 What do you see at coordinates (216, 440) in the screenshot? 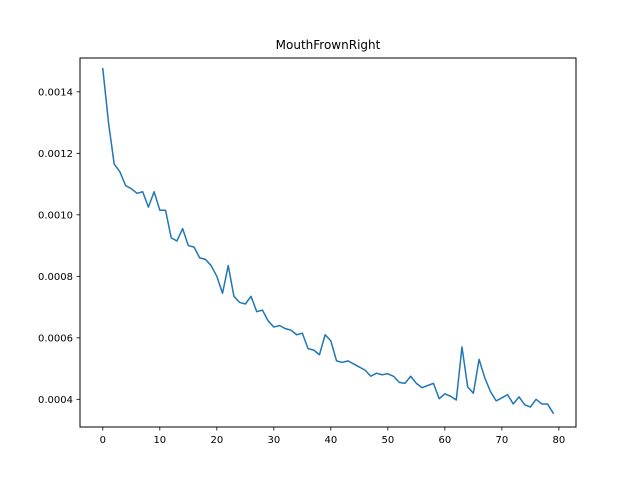
I see `x-tick-label-2: 20` at bounding box center [216, 440].